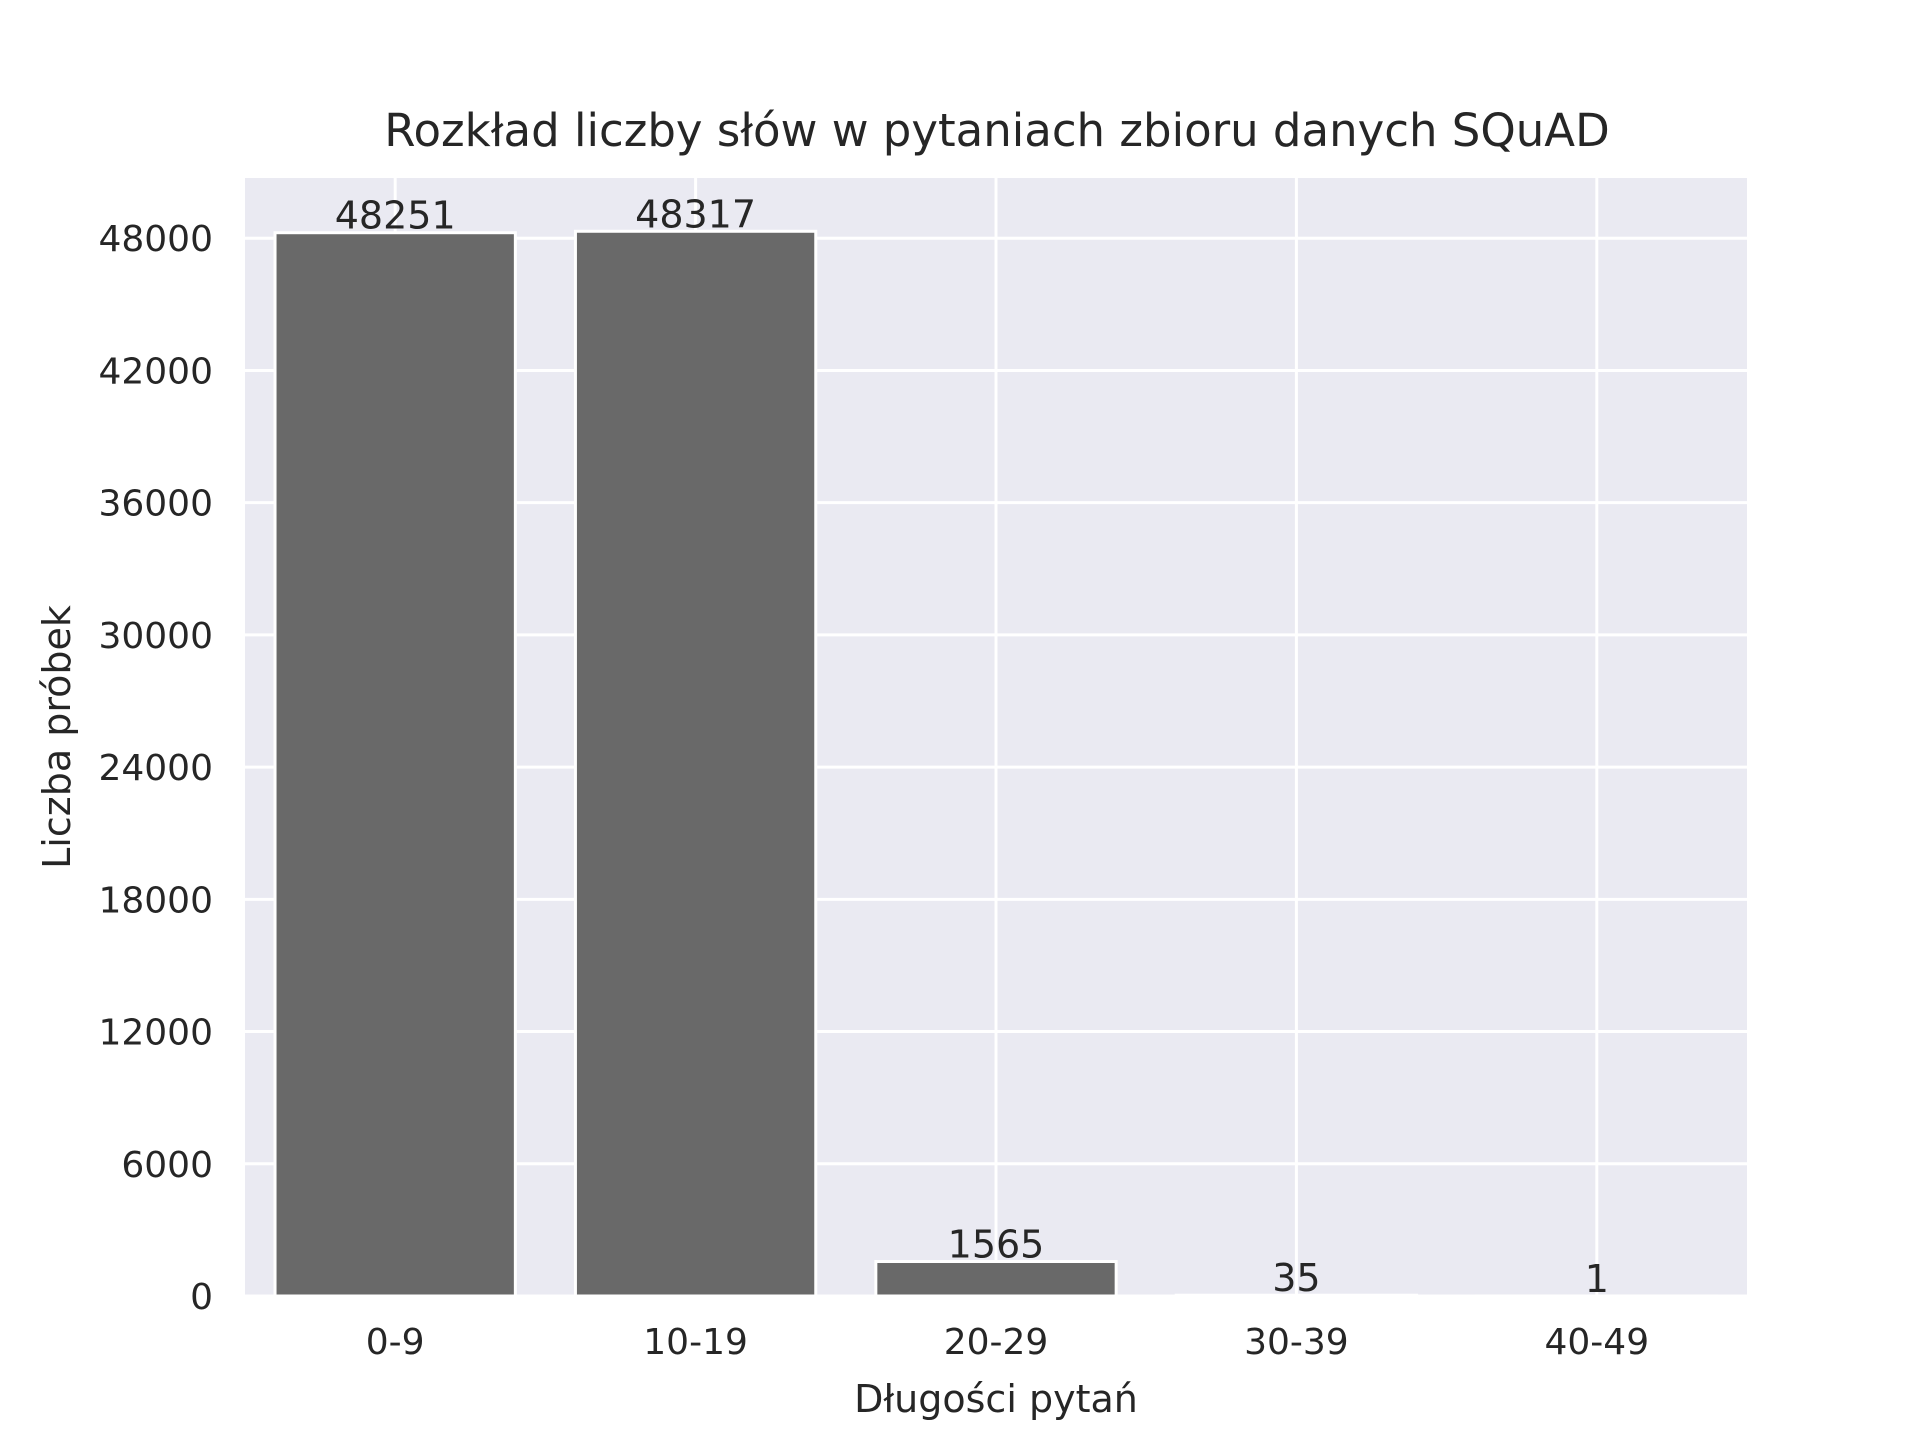 This screenshot has height=1440, width=1920. What do you see at coordinates (996, 1245) in the screenshot?
I see `data-label-20-29: 1565` at bounding box center [996, 1245].